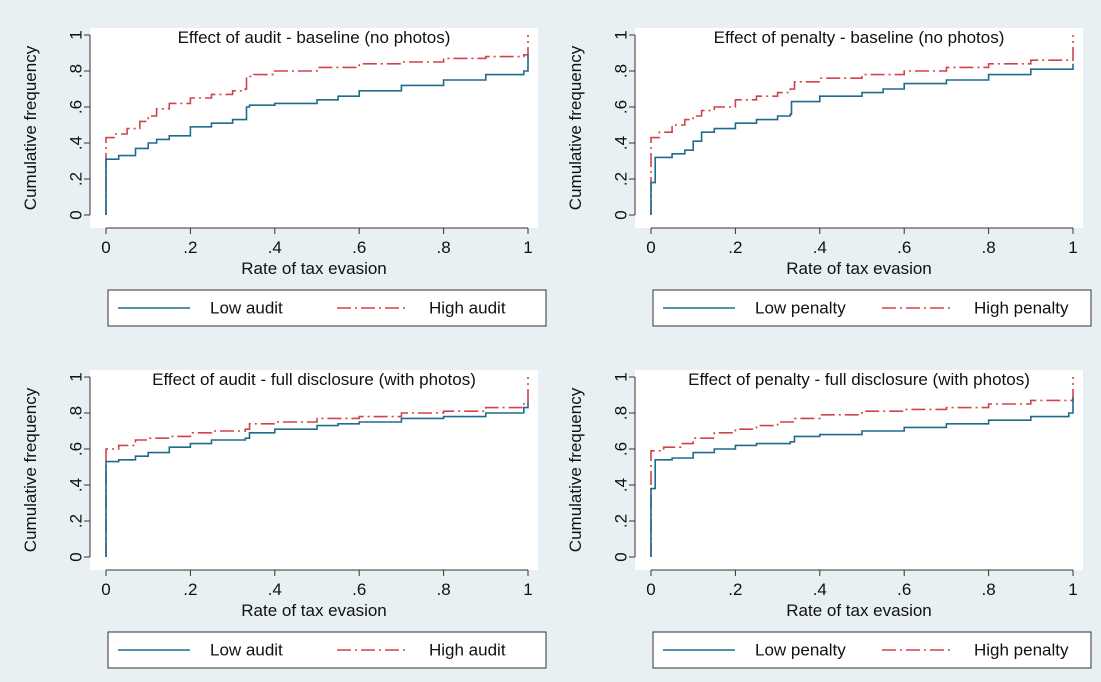 The height and width of the screenshot is (682, 1101). What do you see at coordinates (859, 37) in the screenshot?
I see `chart-title: Effect of penalty - baseline (no photos)` at bounding box center [859, 37].